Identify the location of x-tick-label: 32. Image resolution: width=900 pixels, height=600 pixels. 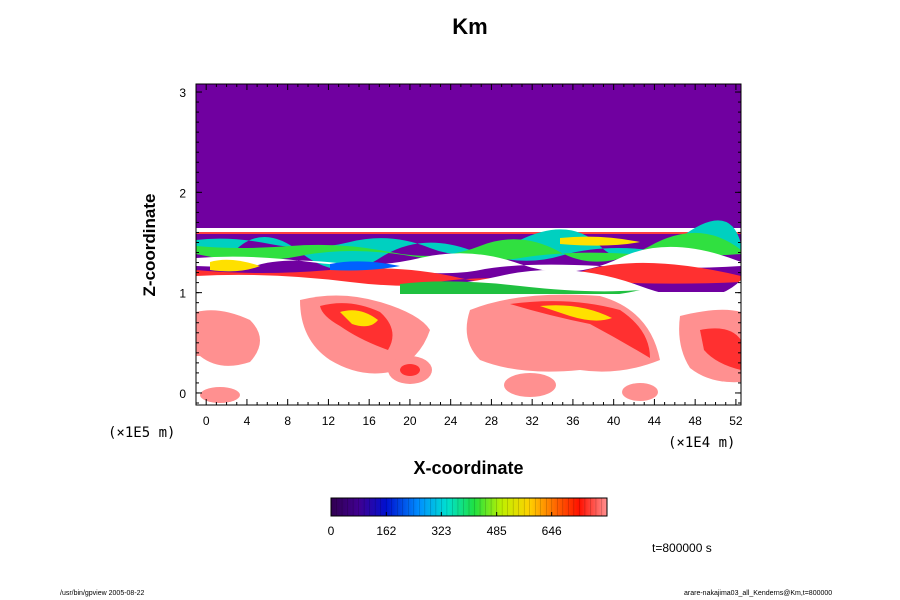
(532, 421).